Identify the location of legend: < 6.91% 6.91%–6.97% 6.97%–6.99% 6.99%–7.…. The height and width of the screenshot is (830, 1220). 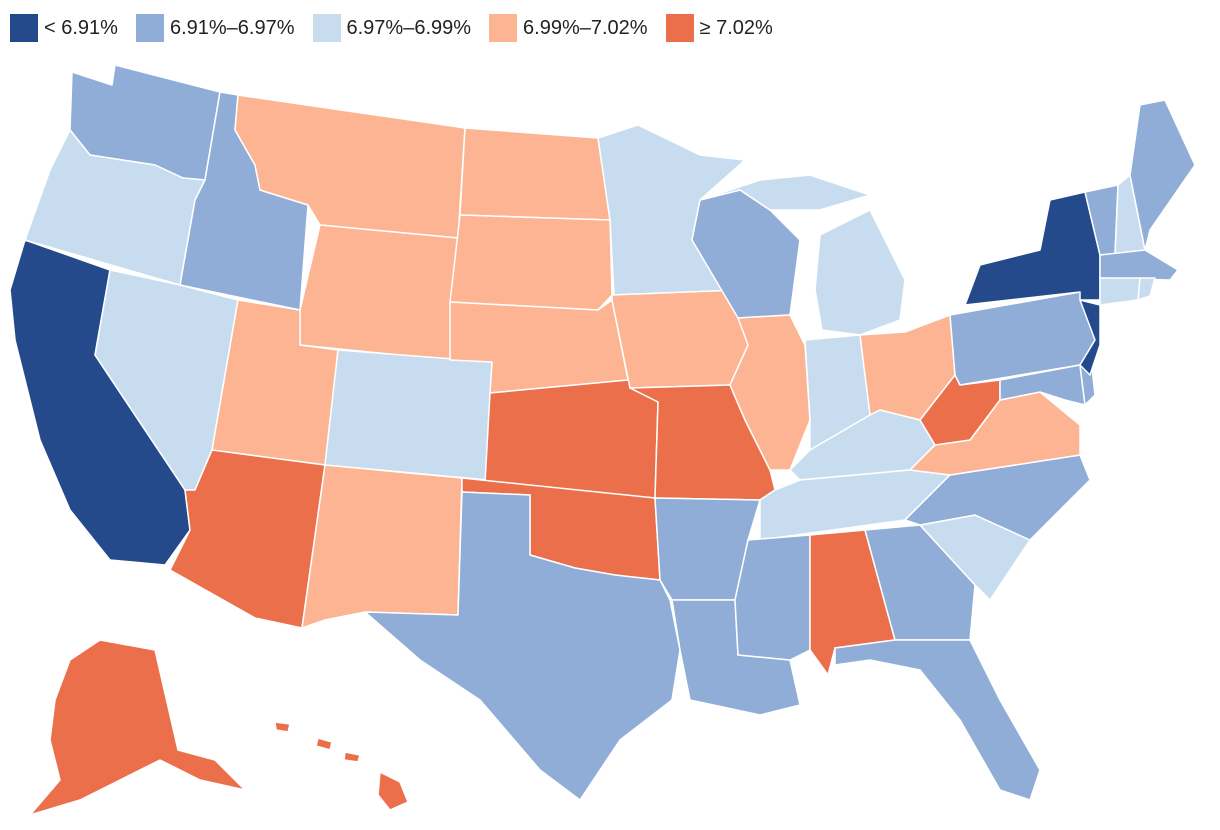
(391, 28).